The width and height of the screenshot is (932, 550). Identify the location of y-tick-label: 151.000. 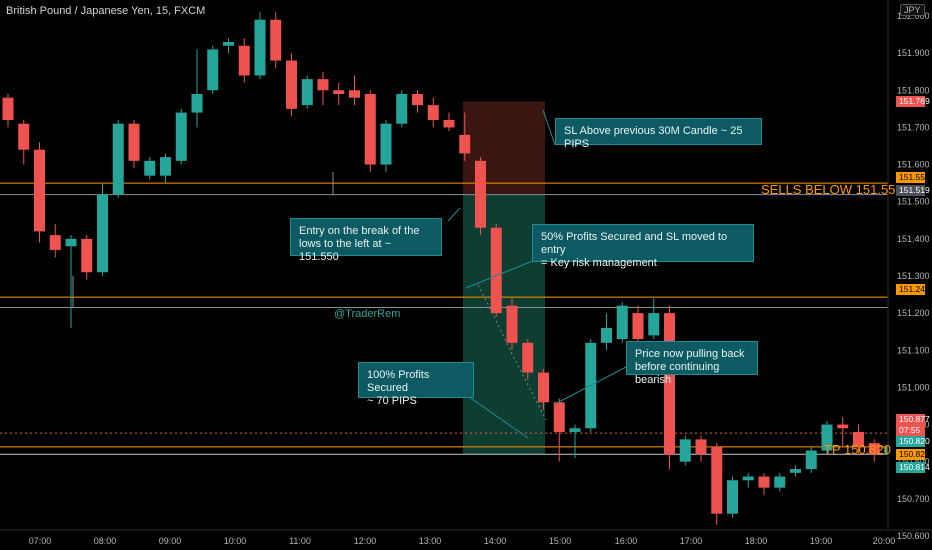
(913, 387).